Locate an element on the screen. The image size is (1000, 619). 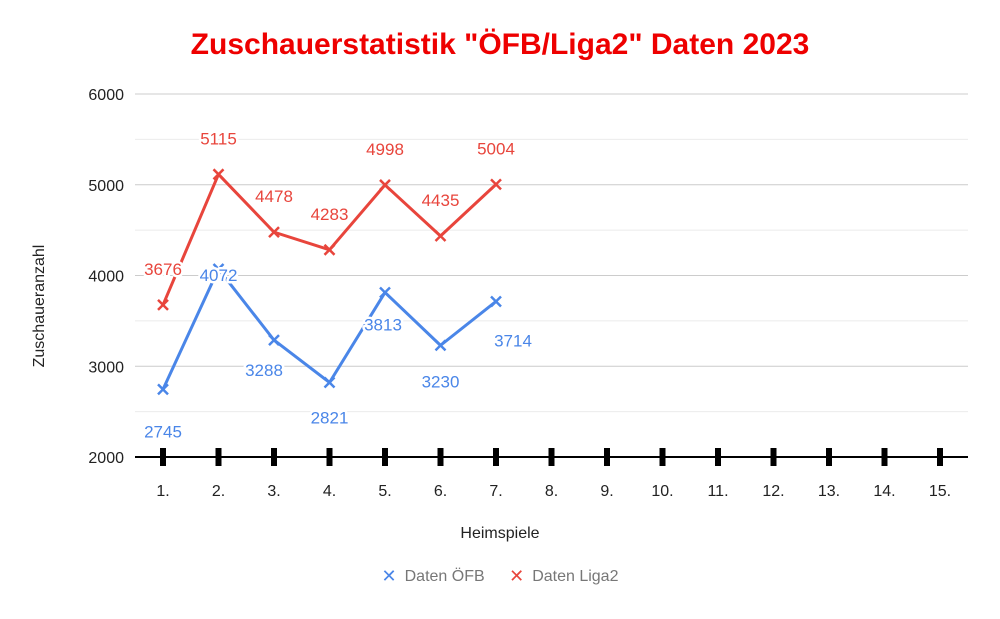
data-label-halo: 5115 is located at coordinates (218, 138).